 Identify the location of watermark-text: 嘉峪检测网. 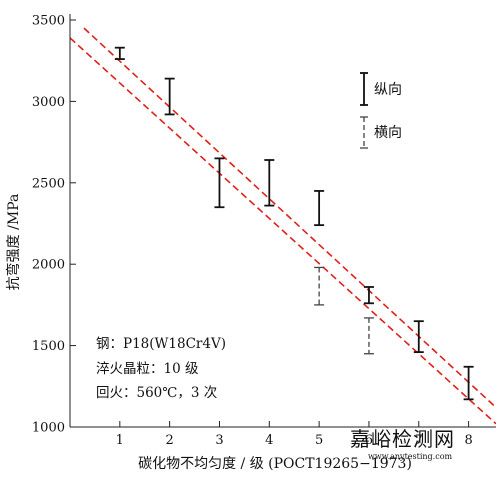
(402, 439).